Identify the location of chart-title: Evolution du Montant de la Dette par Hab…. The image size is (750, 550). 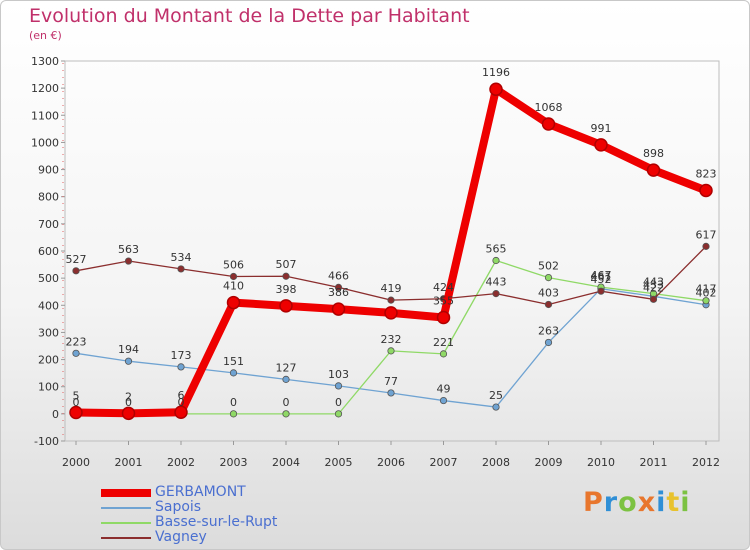
(249, 16).